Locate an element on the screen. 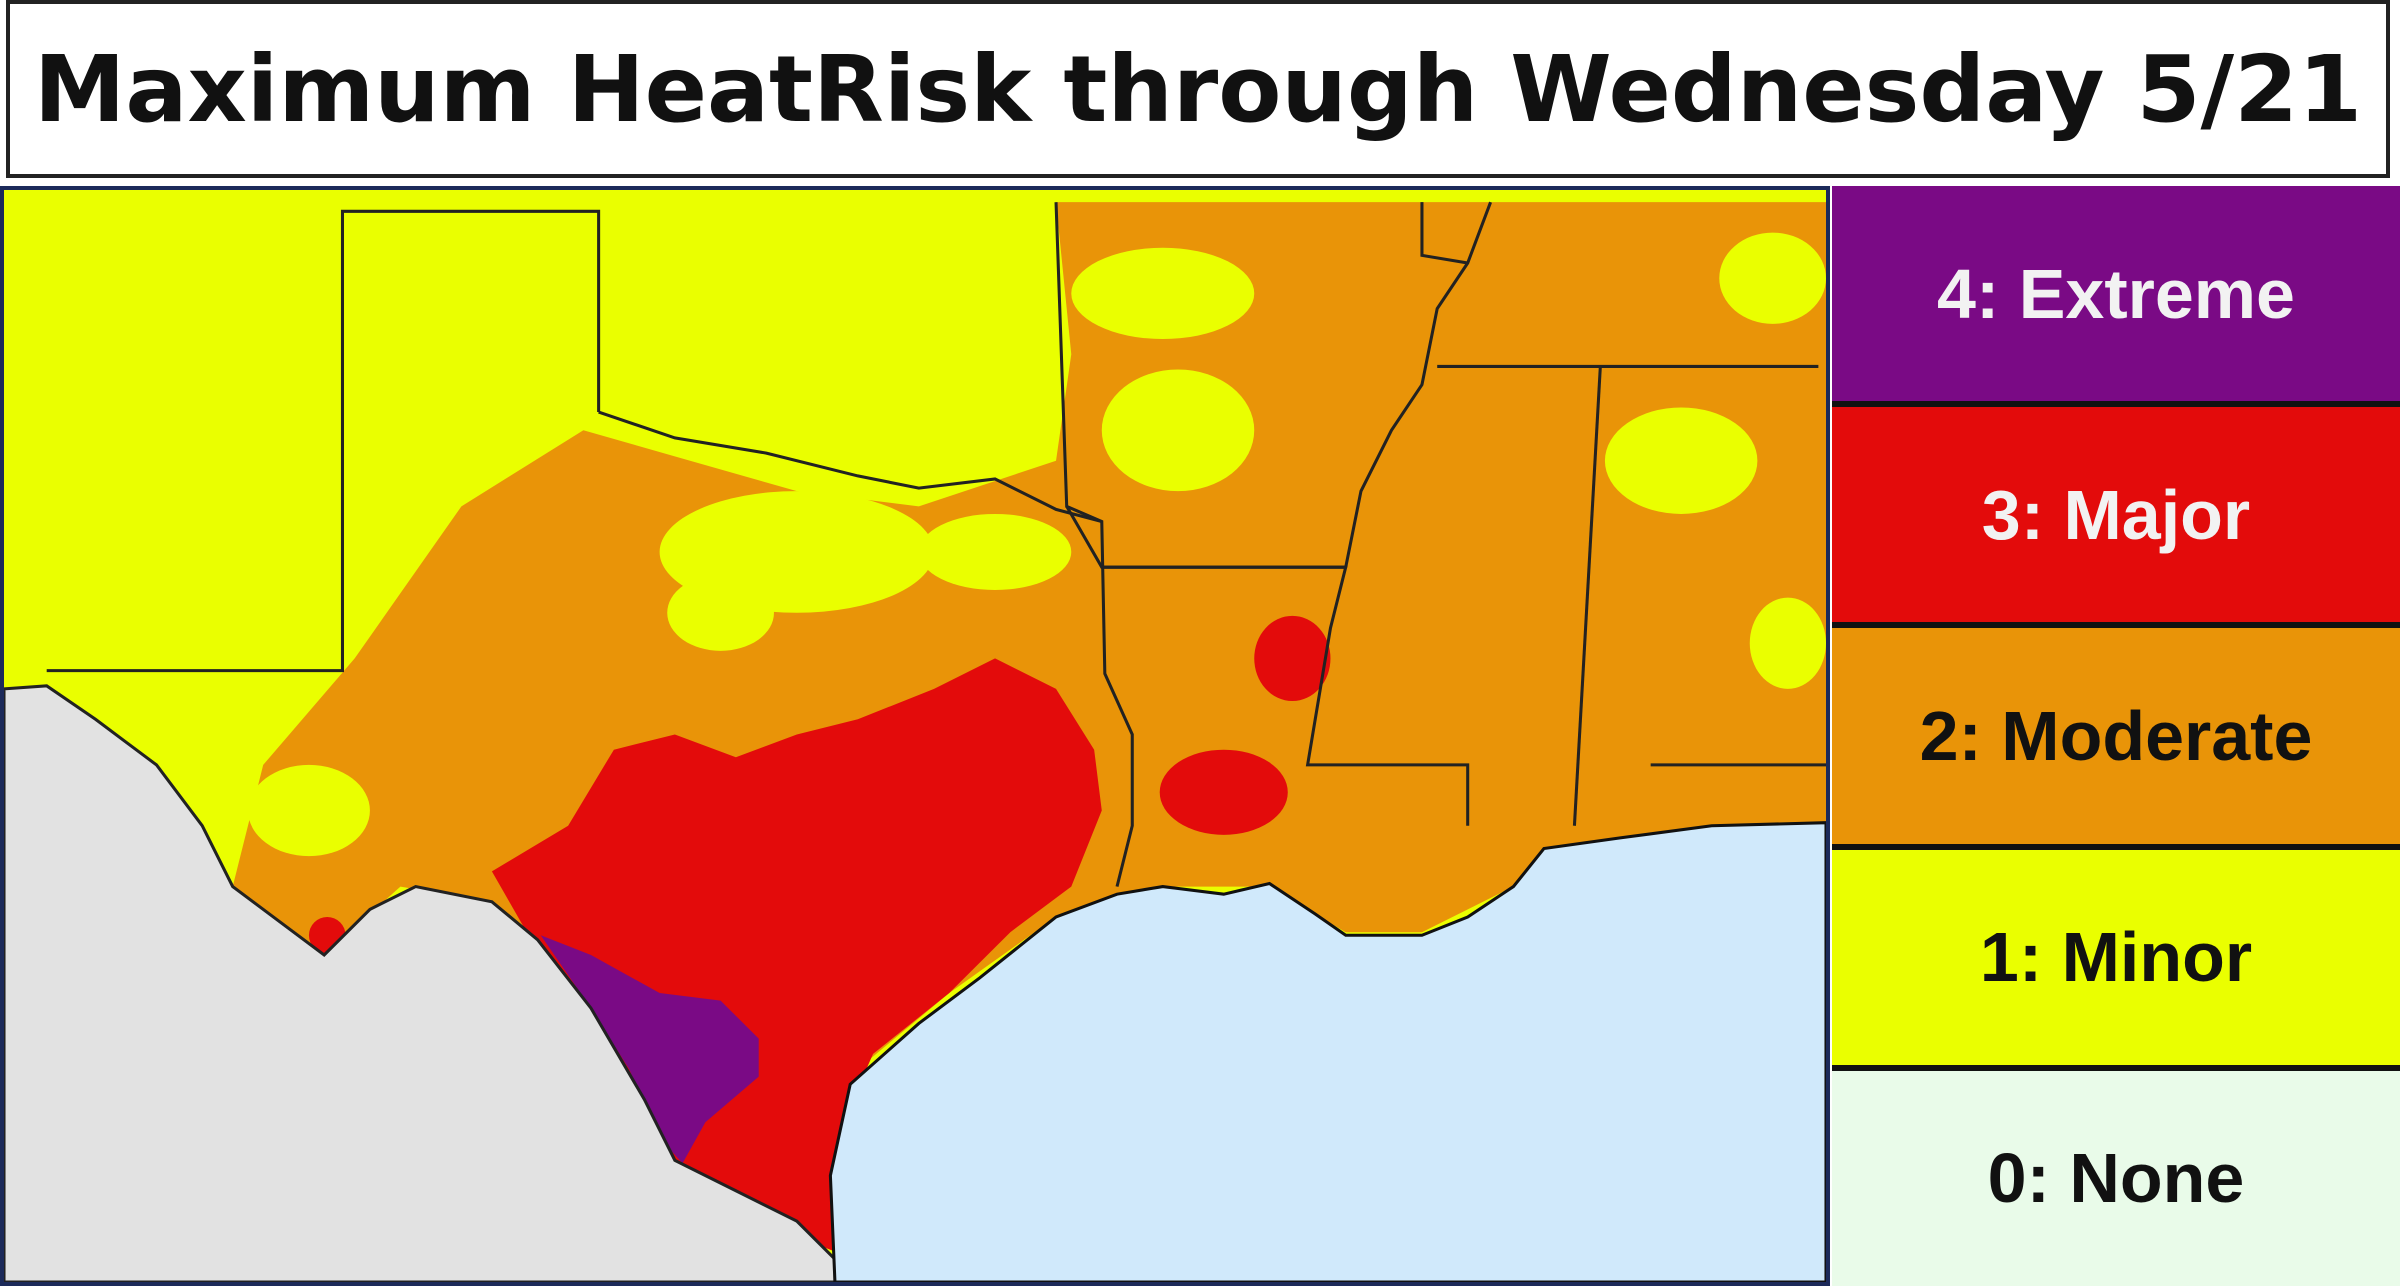  legend-item: 3: Major is located at coordinates (2116, 515).